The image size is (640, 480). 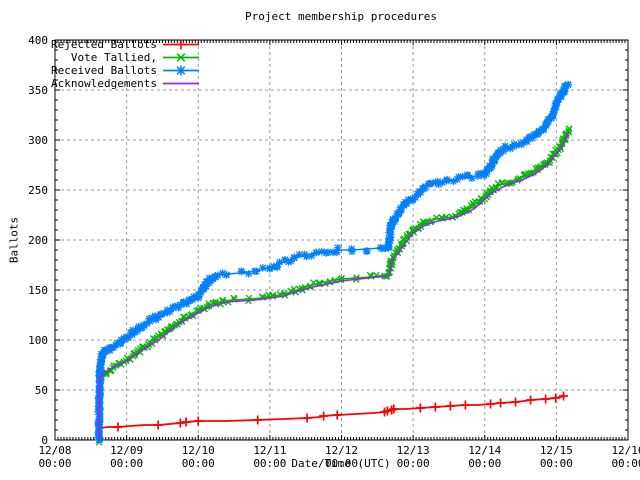 I want to click on legend-star-icon, so click(x=181, y=70).